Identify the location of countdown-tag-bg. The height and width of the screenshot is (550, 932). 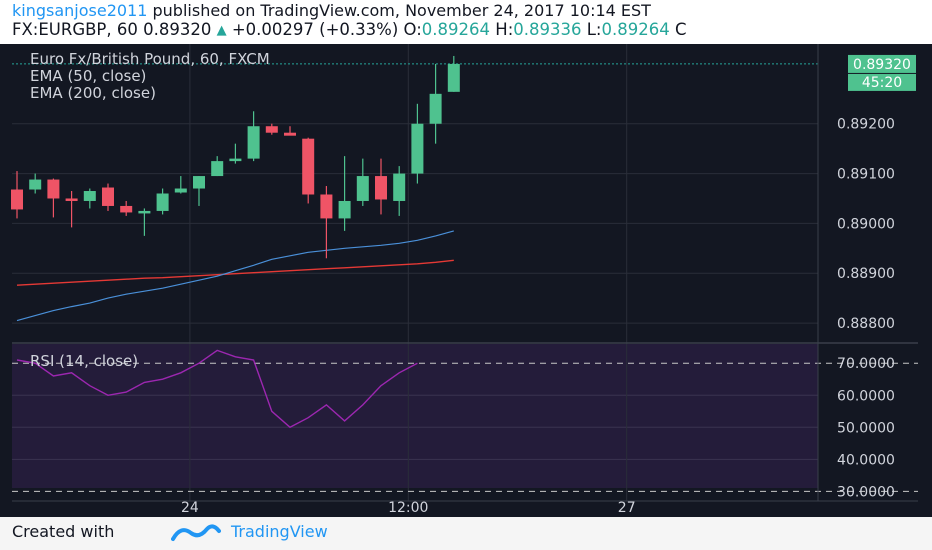
(882, 82).